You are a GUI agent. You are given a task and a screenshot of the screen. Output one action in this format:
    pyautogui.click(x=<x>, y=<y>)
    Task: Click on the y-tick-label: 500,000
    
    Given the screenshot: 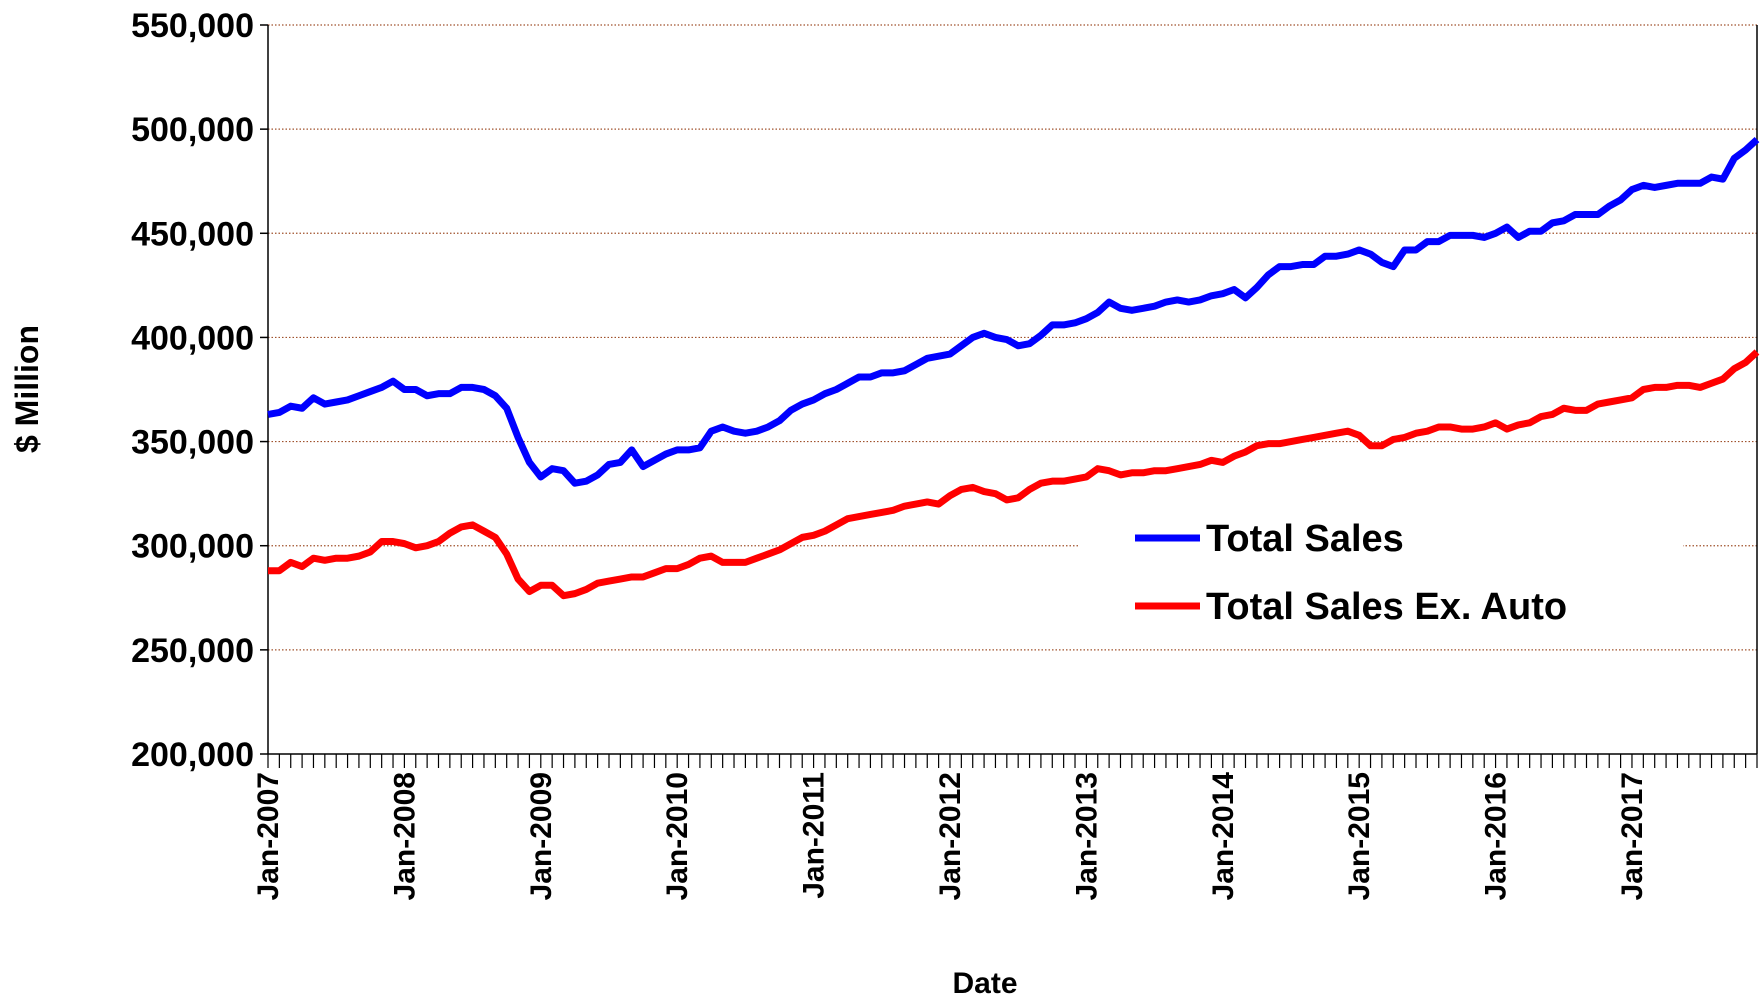 What is the action you would take?
    pyautogui.click(x=192, y=130)
    